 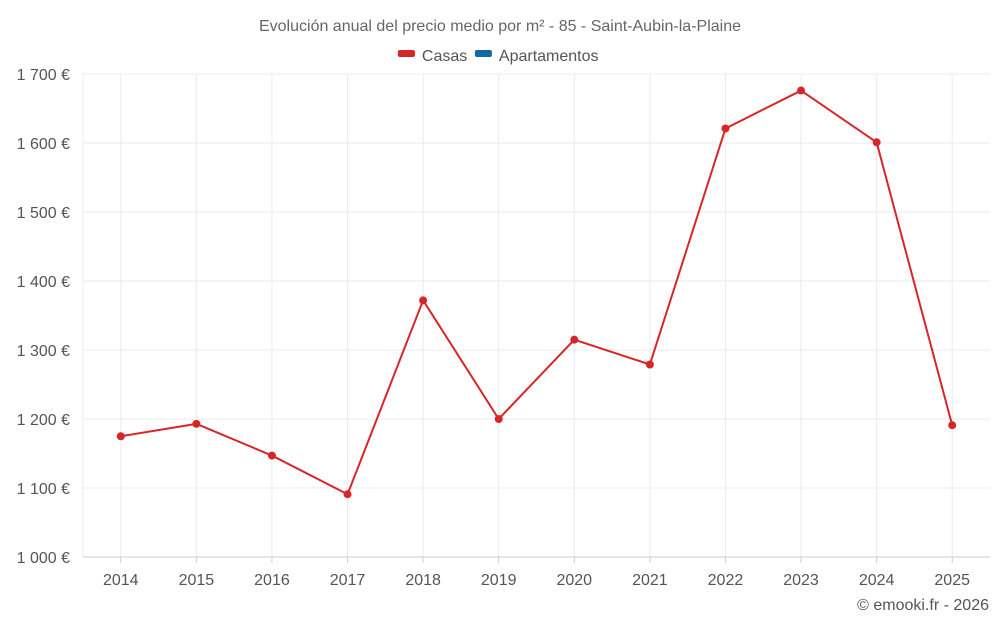 What do you see at coordinates (574, 580) in the screenshot?
I see `x-tick-label: 2020` at bounding box center [574, 580].